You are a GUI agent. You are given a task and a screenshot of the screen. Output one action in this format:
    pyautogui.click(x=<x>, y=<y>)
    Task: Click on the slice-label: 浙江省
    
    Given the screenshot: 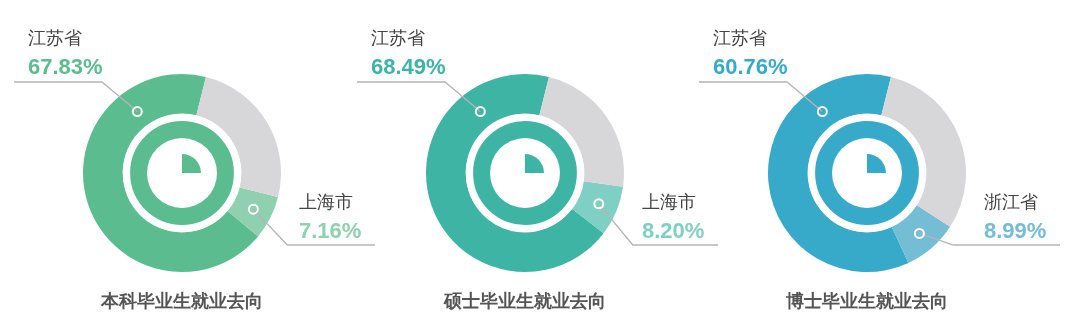 What is the action you would take?
    pyautogui.click(x=1011, y=201)
    